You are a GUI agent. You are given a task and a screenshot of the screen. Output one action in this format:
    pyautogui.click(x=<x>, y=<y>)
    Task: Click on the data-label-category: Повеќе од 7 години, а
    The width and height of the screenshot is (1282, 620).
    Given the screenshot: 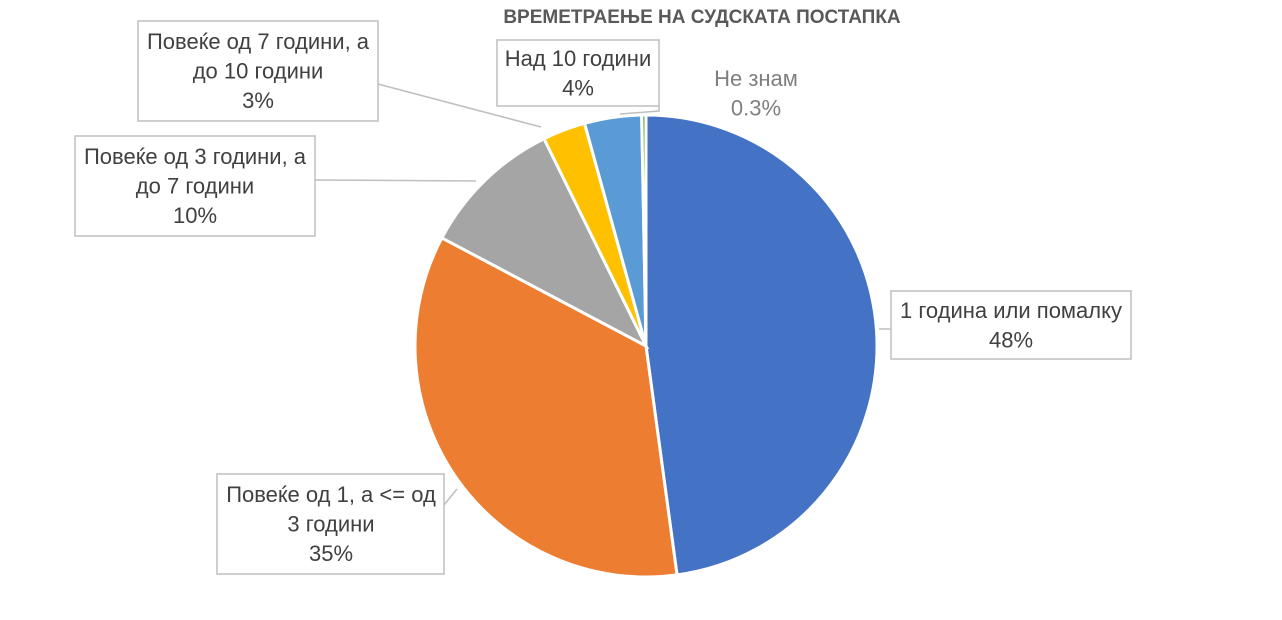 What is the action you would take?
    pyautogui.click(x=258, y=41)
    